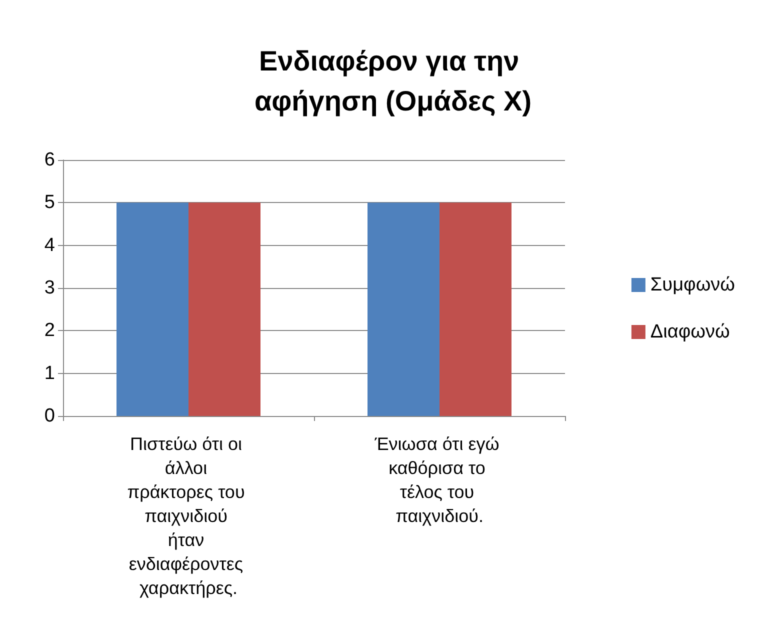 This screenshot has width=758, height=617. I want to click on y-tick-label: 6, so click(49, 160).